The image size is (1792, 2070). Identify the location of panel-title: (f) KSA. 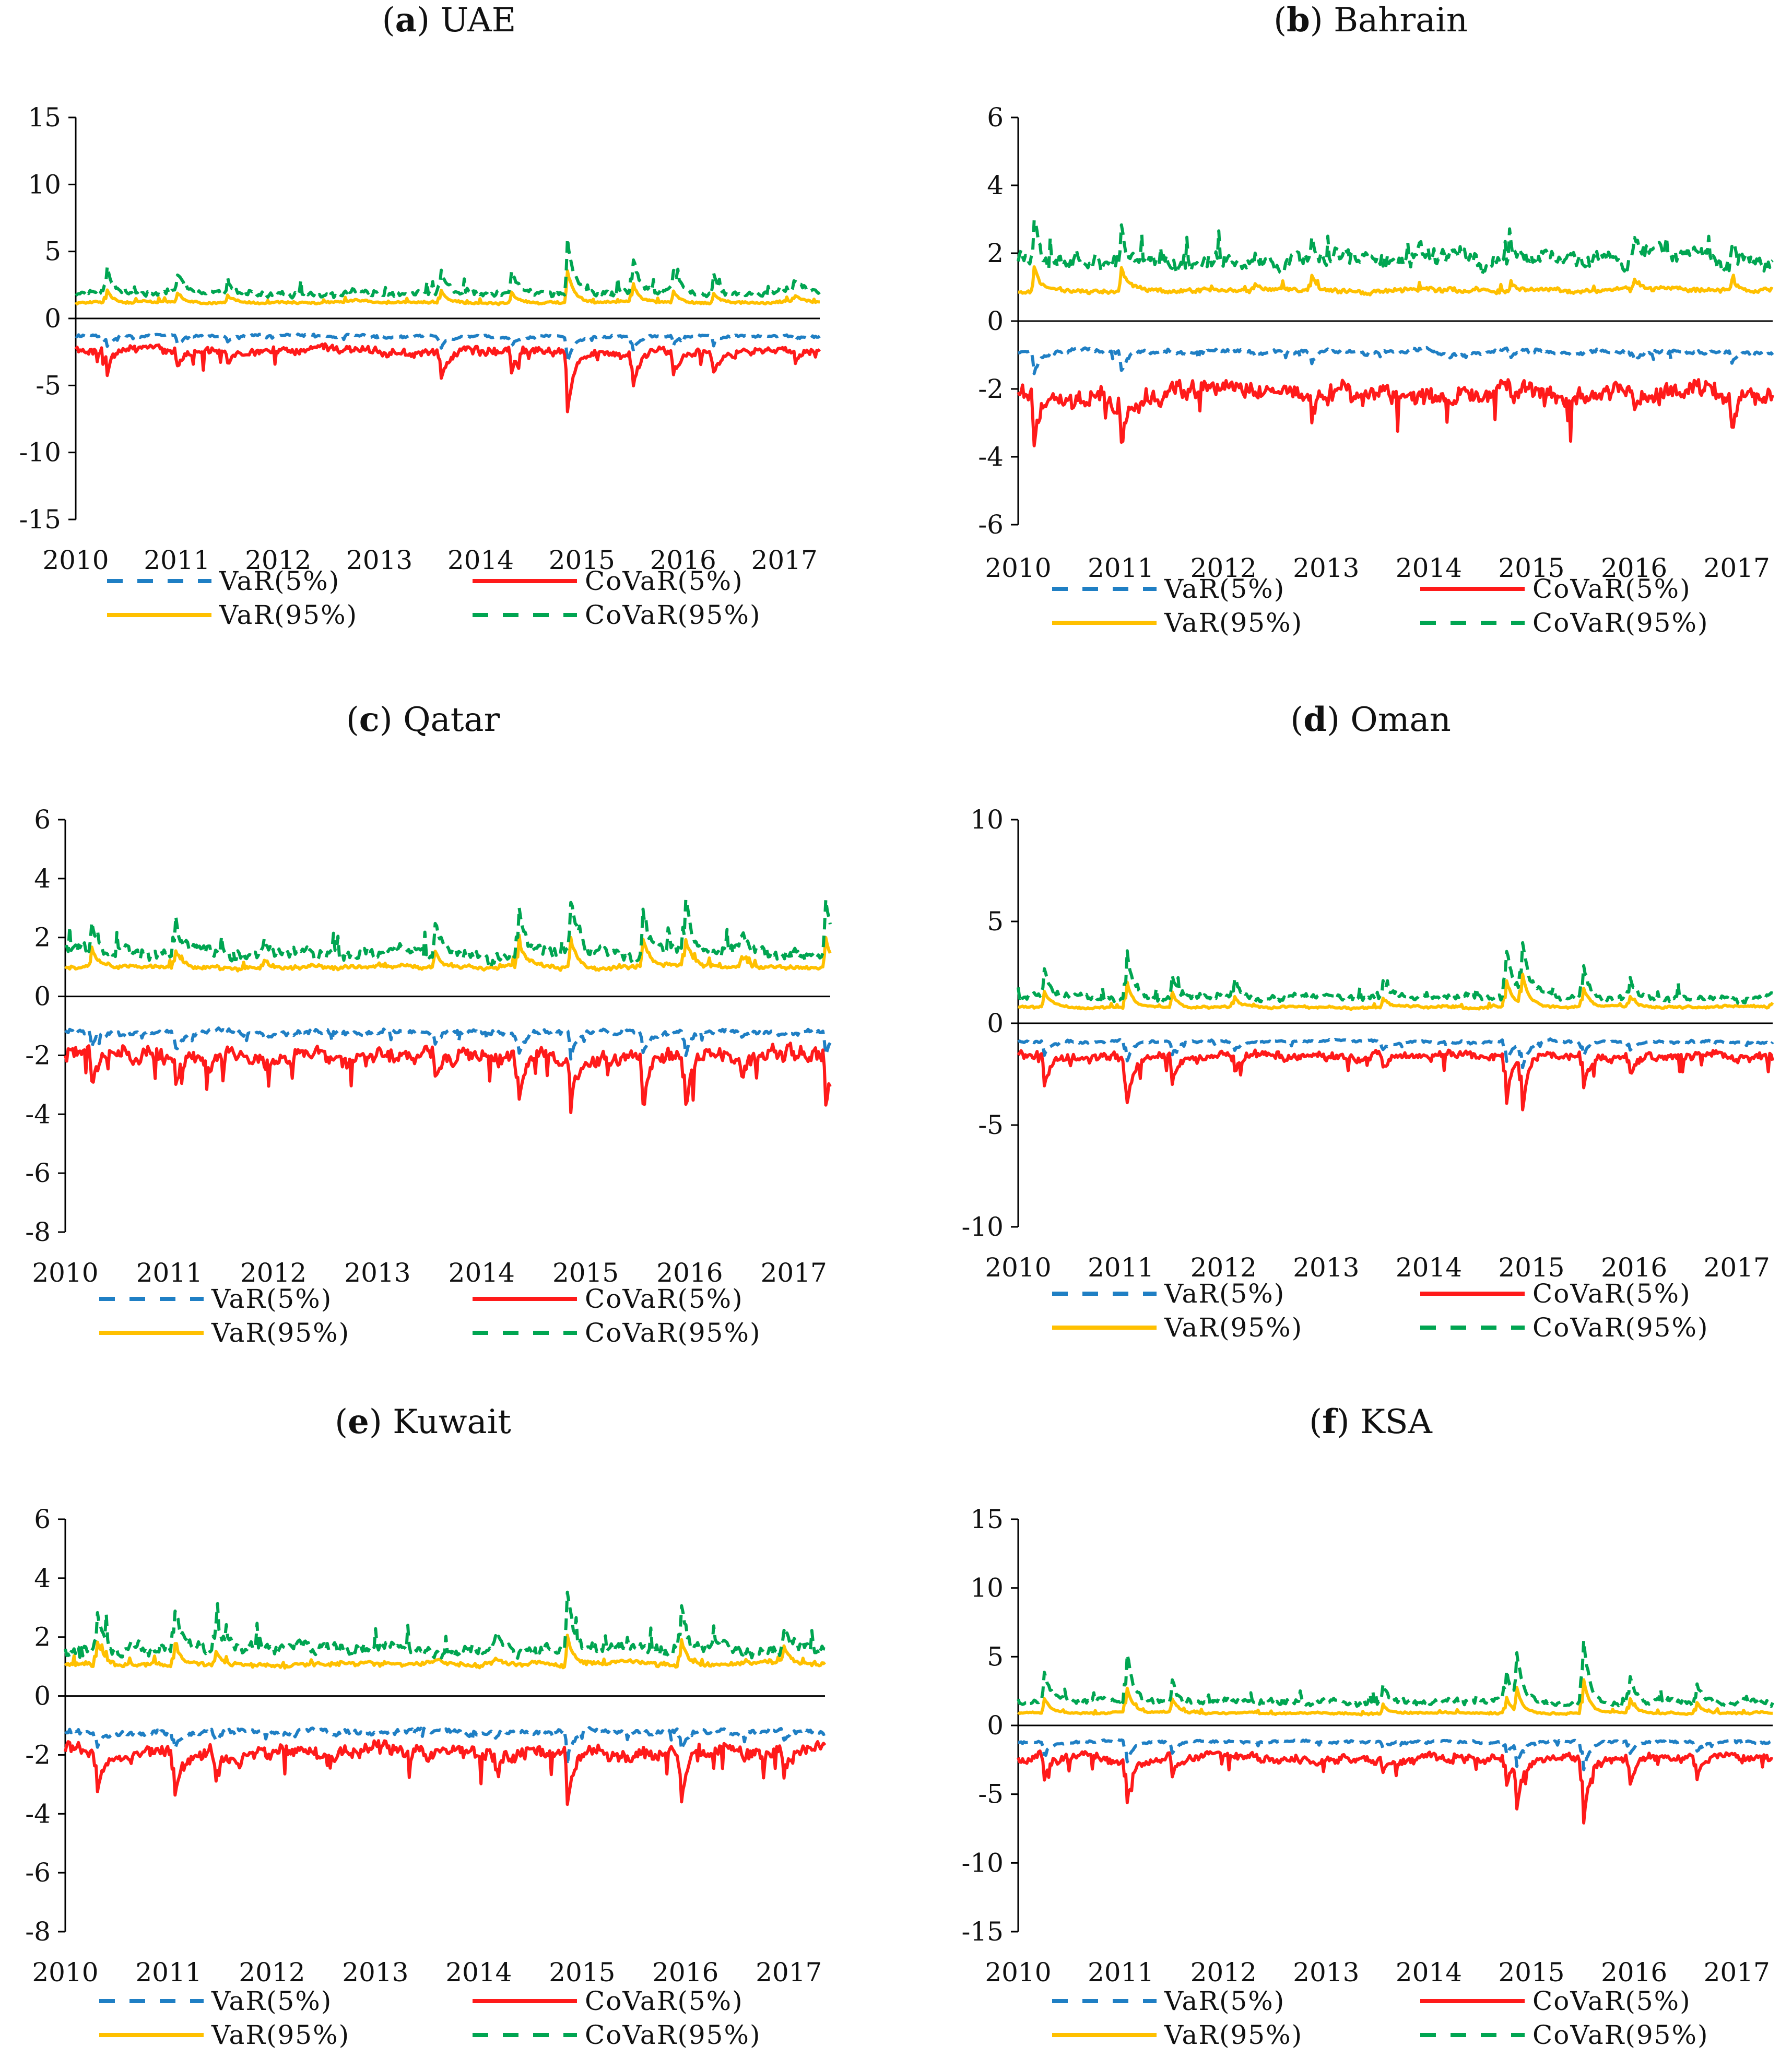
(1370, 1421).